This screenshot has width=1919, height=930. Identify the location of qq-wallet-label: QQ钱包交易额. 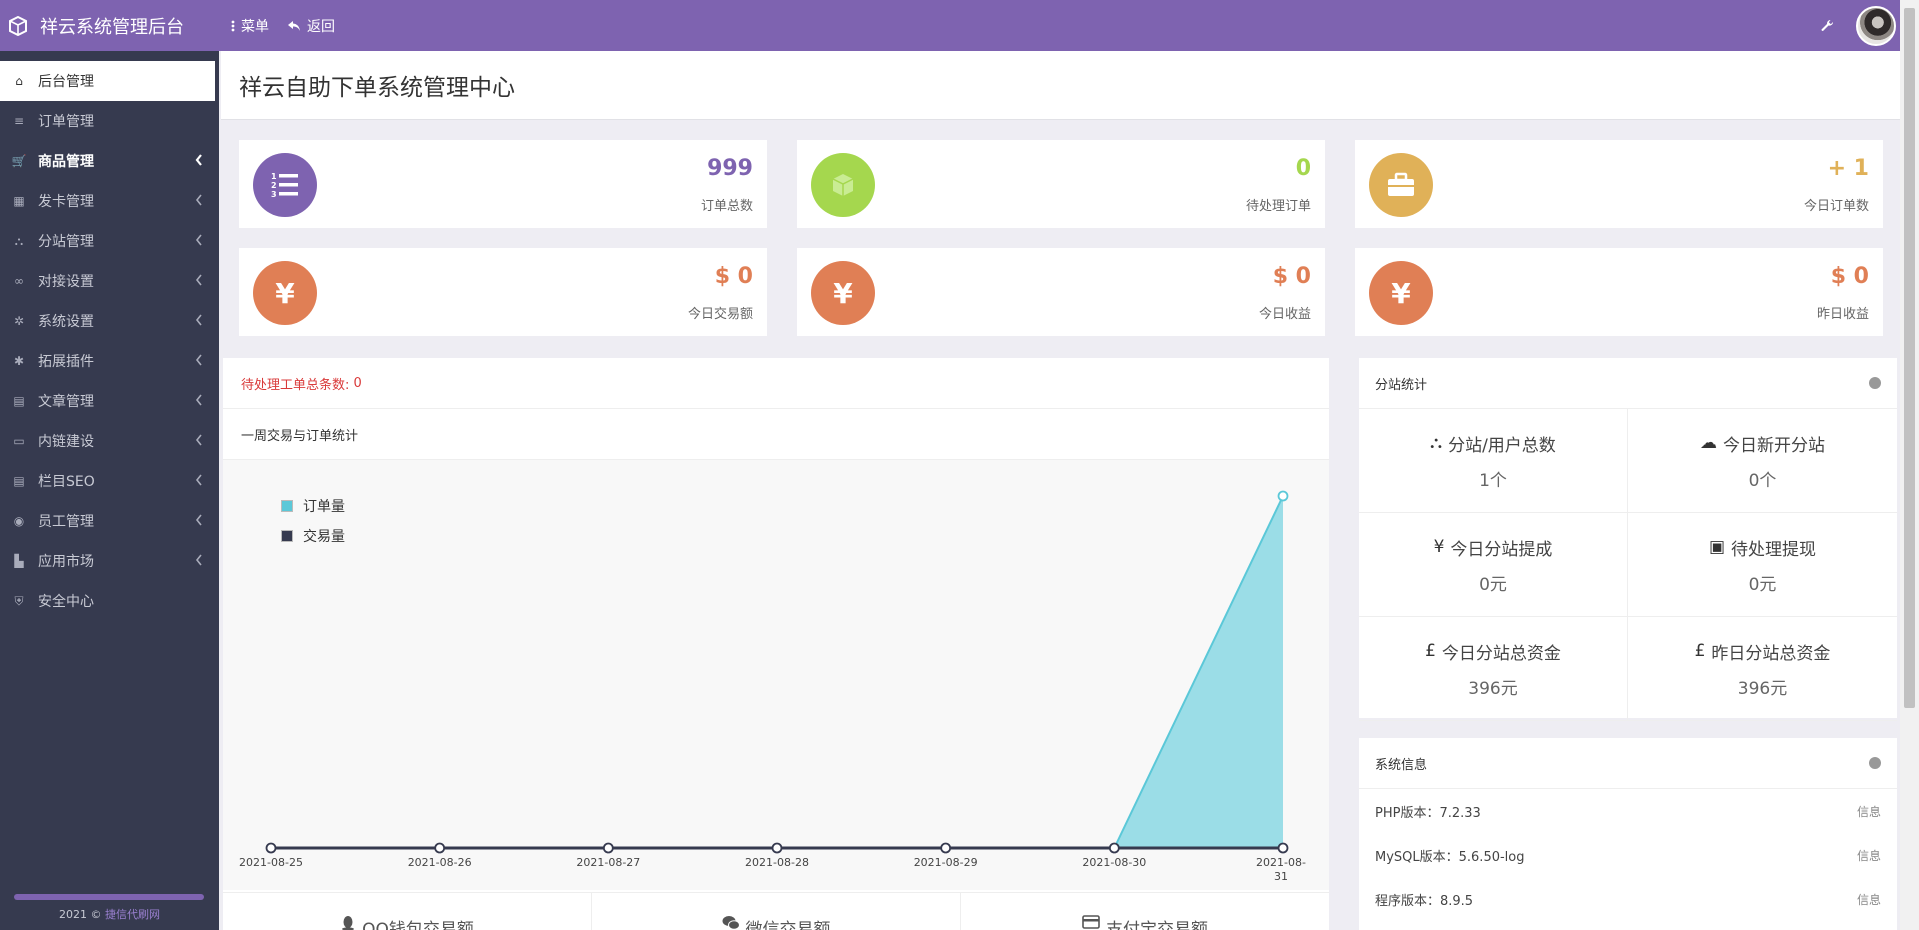
(418, 925).